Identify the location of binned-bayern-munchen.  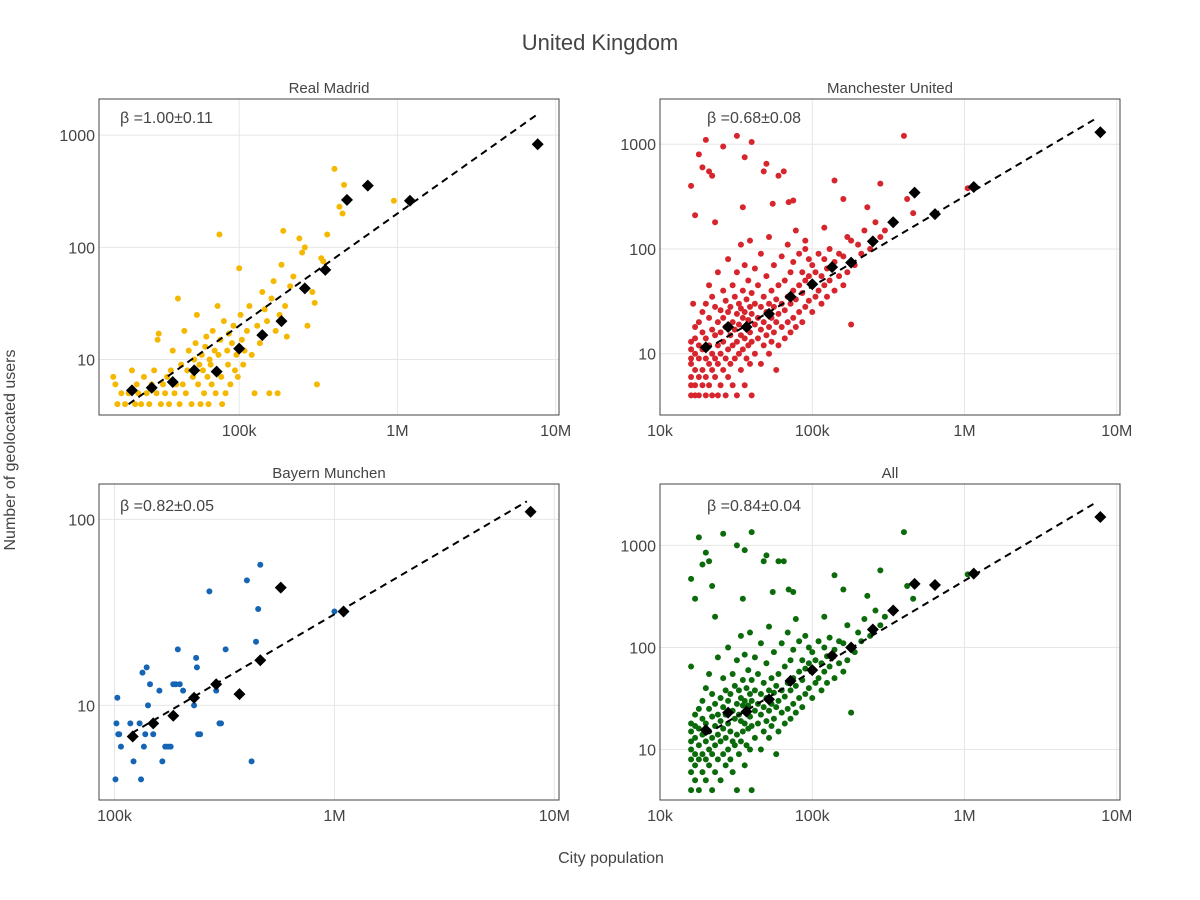
(331, 624).